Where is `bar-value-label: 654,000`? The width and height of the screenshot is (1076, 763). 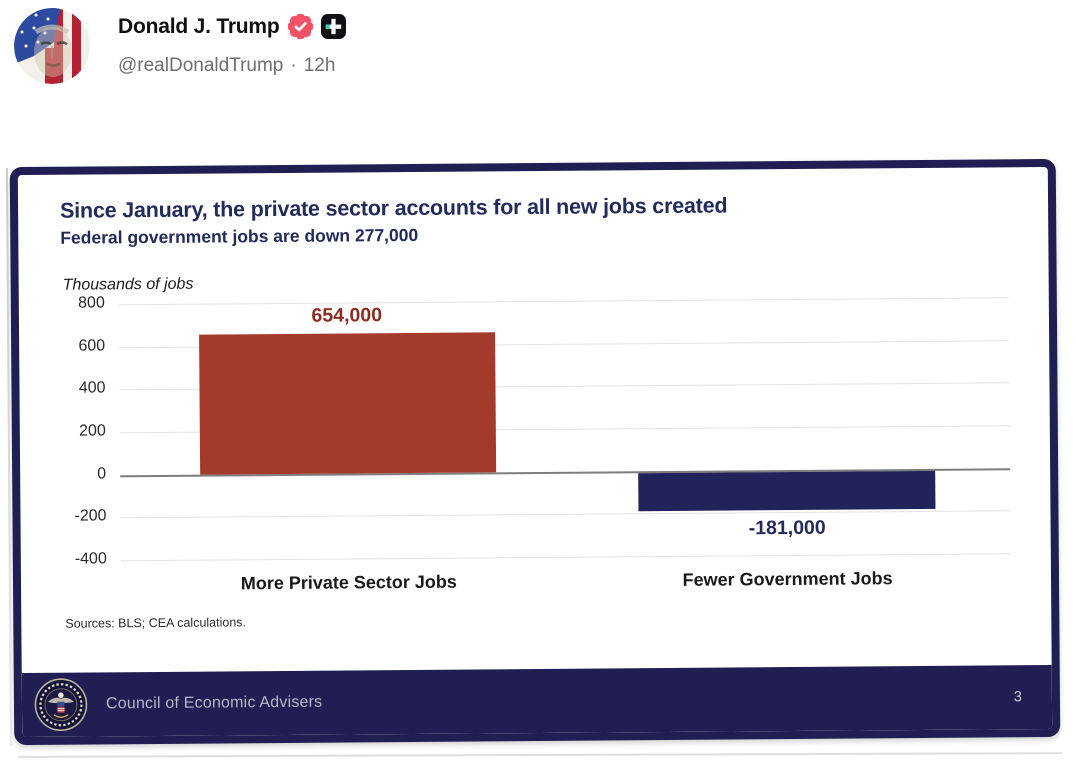
bar-value-label: 654,000 is located at coordinates (347, 315).